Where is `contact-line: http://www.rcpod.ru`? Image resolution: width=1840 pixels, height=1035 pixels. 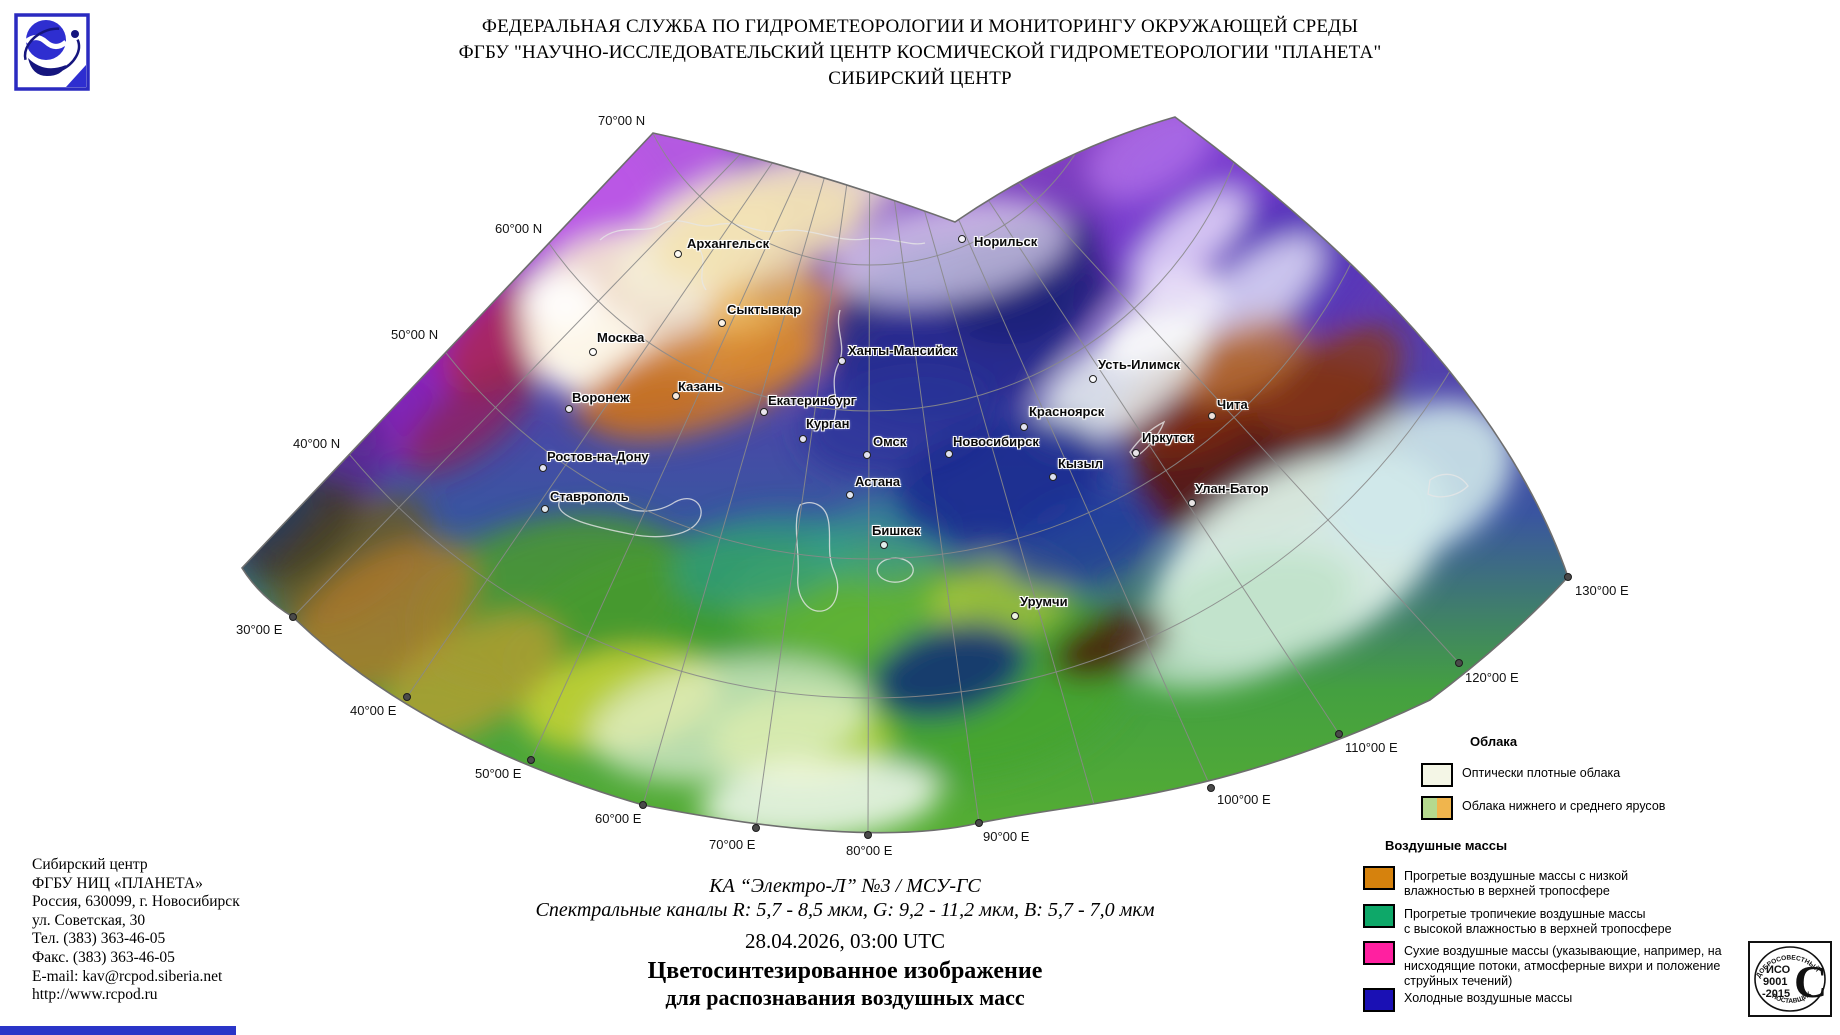 contact-line: http://www.rcpod.ru is located at coordinates (95, 995).